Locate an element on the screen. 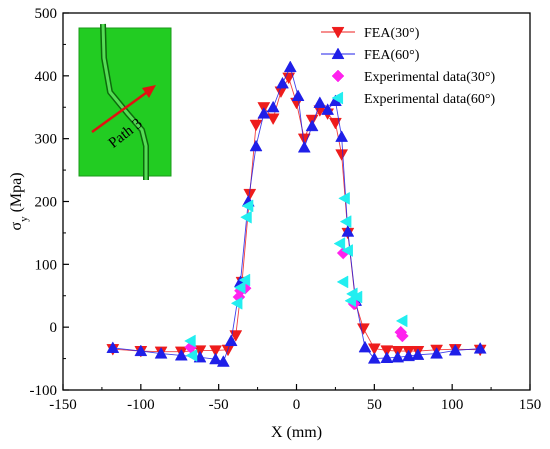  y-axis-title: σy (Mpa) is located at coordinates (19, 201).